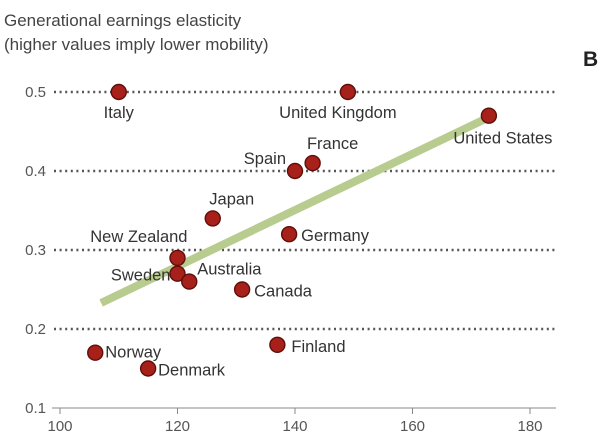 The width and height of the screenshot is (616, 443). What do you see at coordinates (529, 426) in the screenshot?
I see `x-tick-label: 180` at bounding box center [529, 426].